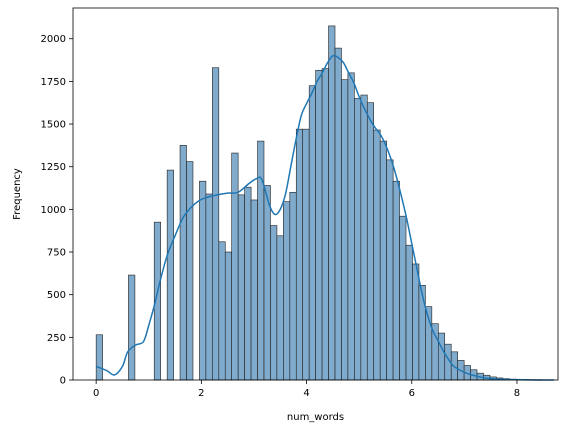 The image size is (580, 433). What do you see at coordinates (53, 82) in the screenshot?
I see `y-tick-label: 1750` at bounding box center [53, 82].